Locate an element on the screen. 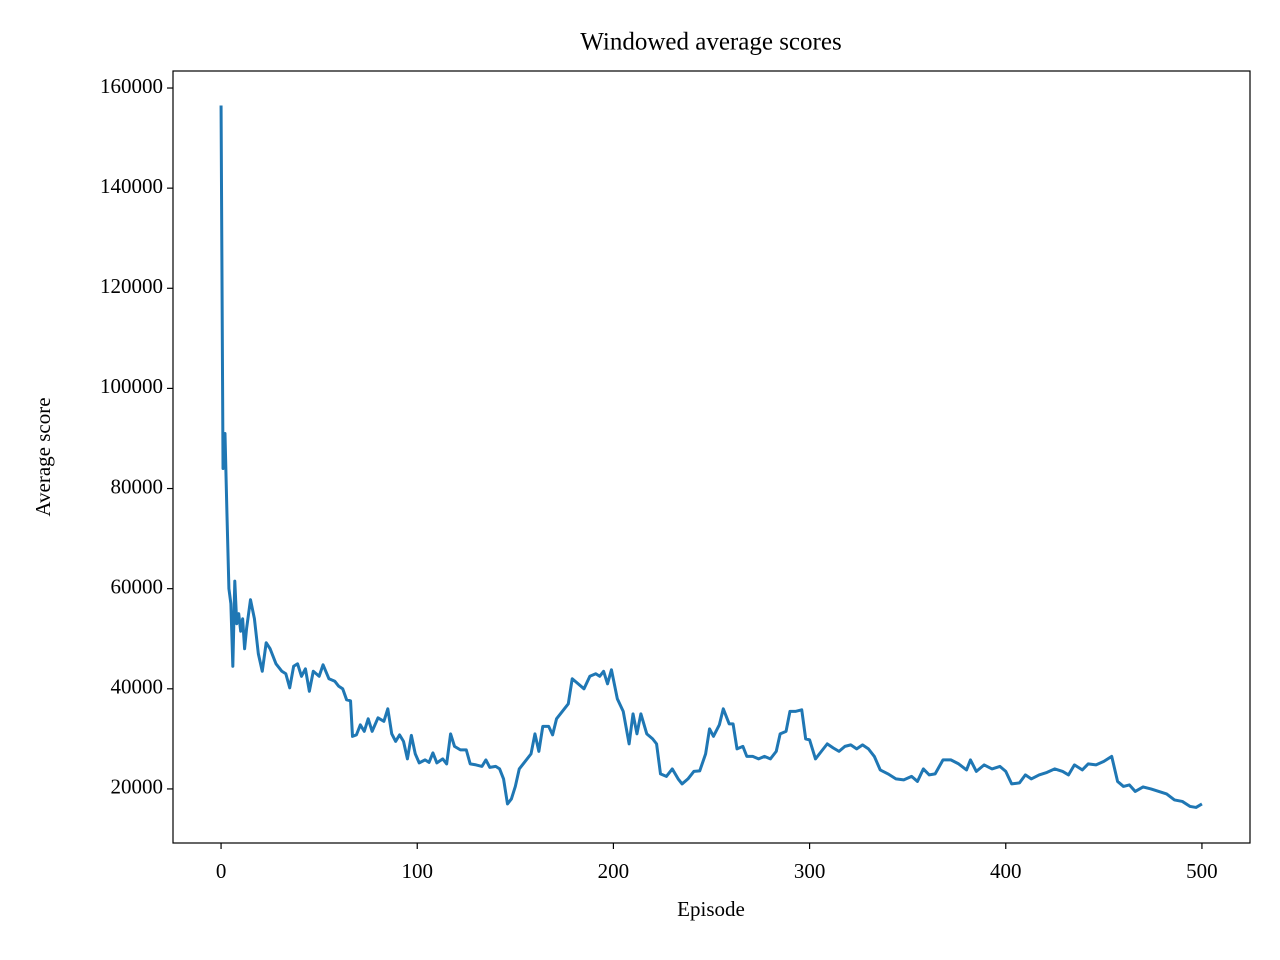 The width and height of the screenshot is (1280, 960). x-tick-label: 400 is located at coordinates (1006, 871).